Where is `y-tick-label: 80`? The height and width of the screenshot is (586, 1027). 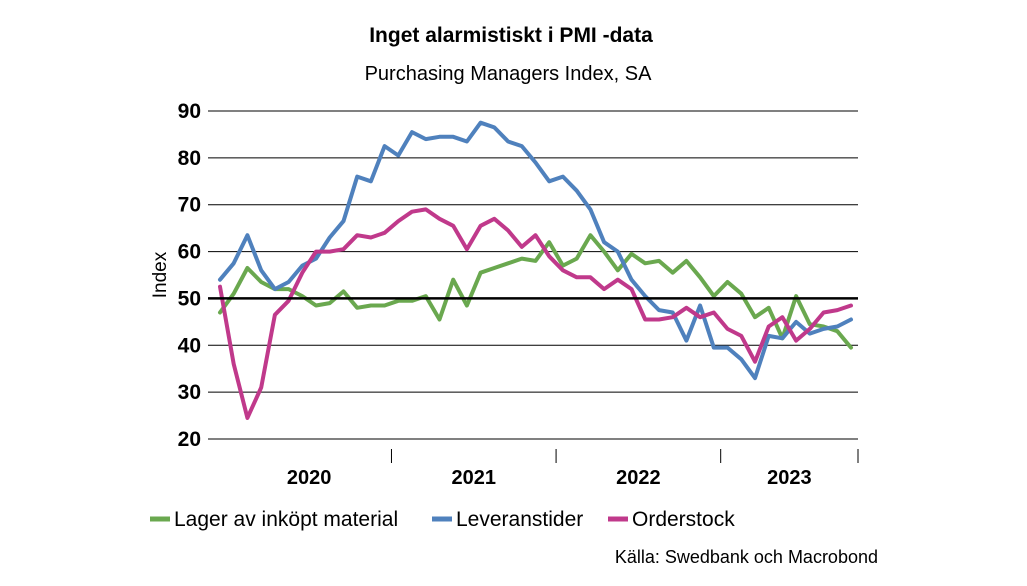 y-tick-label: 80 is located at coordinates (189, 158).